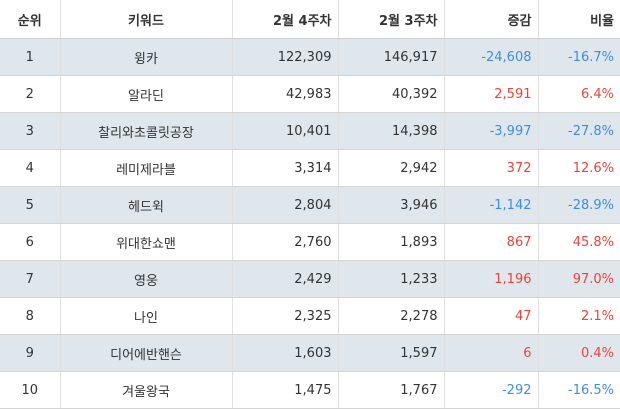 This screenshot has width=620, height=409. Describe the element at coordinates (146, 168) in the screenshot. I see `keyword-cell: 레미제라블` at that location.